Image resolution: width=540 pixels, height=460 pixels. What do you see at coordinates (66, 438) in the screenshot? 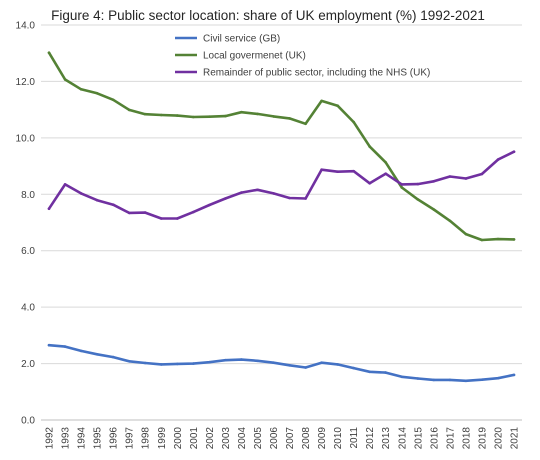
I see `x-tick-label: 1993` at bounding box center [66, 438].